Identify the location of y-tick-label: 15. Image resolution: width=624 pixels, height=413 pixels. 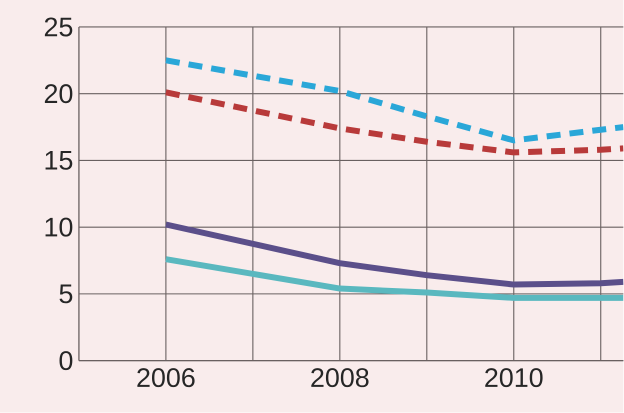
(59, 160).